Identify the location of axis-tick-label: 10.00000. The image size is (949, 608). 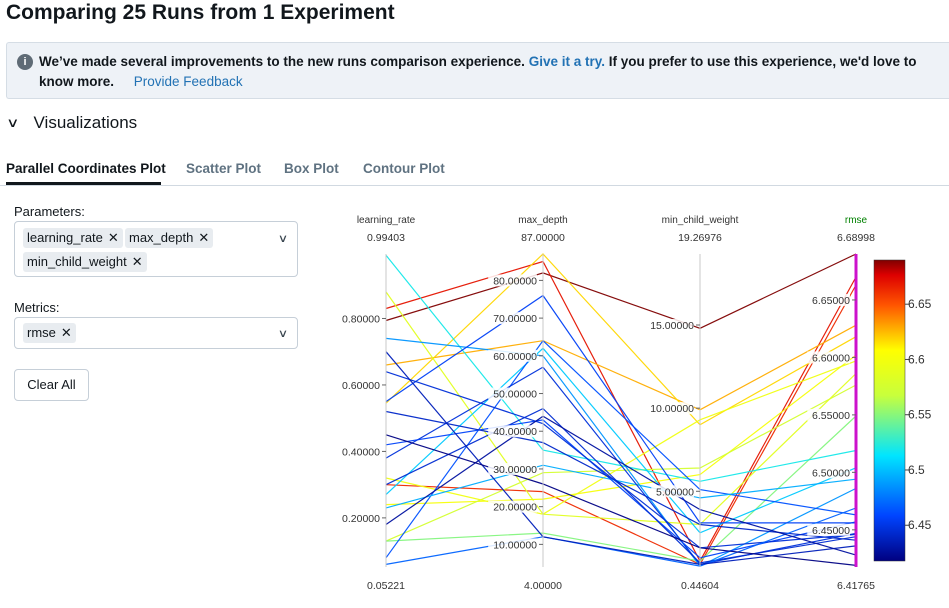
(672, 409).